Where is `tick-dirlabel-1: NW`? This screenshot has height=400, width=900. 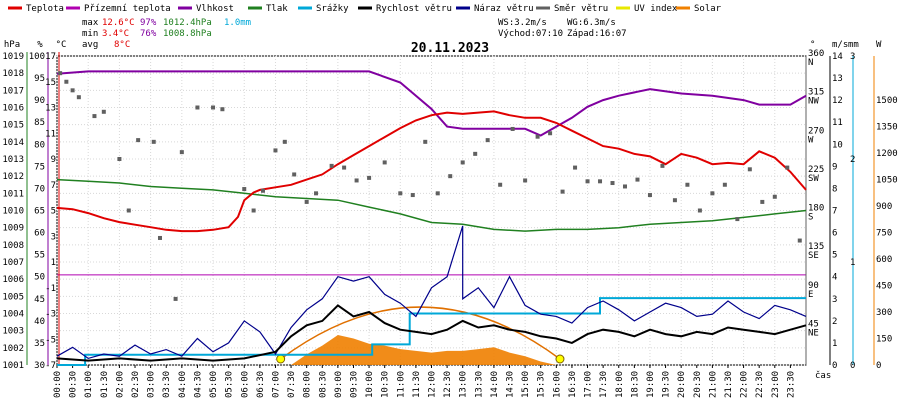
tick-dirlabel-1: NW is located at coordinates (813, 102).